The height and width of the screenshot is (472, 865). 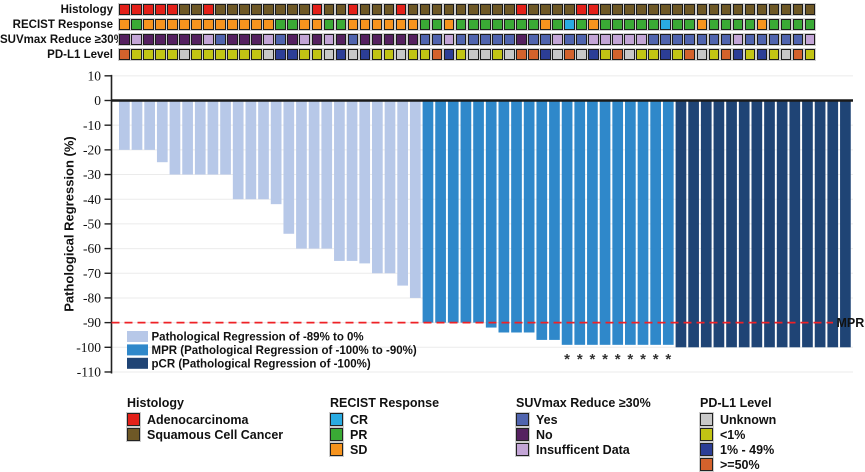 What do you see at coordinates (89, 372) in the screenshot?
I see `y-tick-label: -110` at bounding box center [89, 372].